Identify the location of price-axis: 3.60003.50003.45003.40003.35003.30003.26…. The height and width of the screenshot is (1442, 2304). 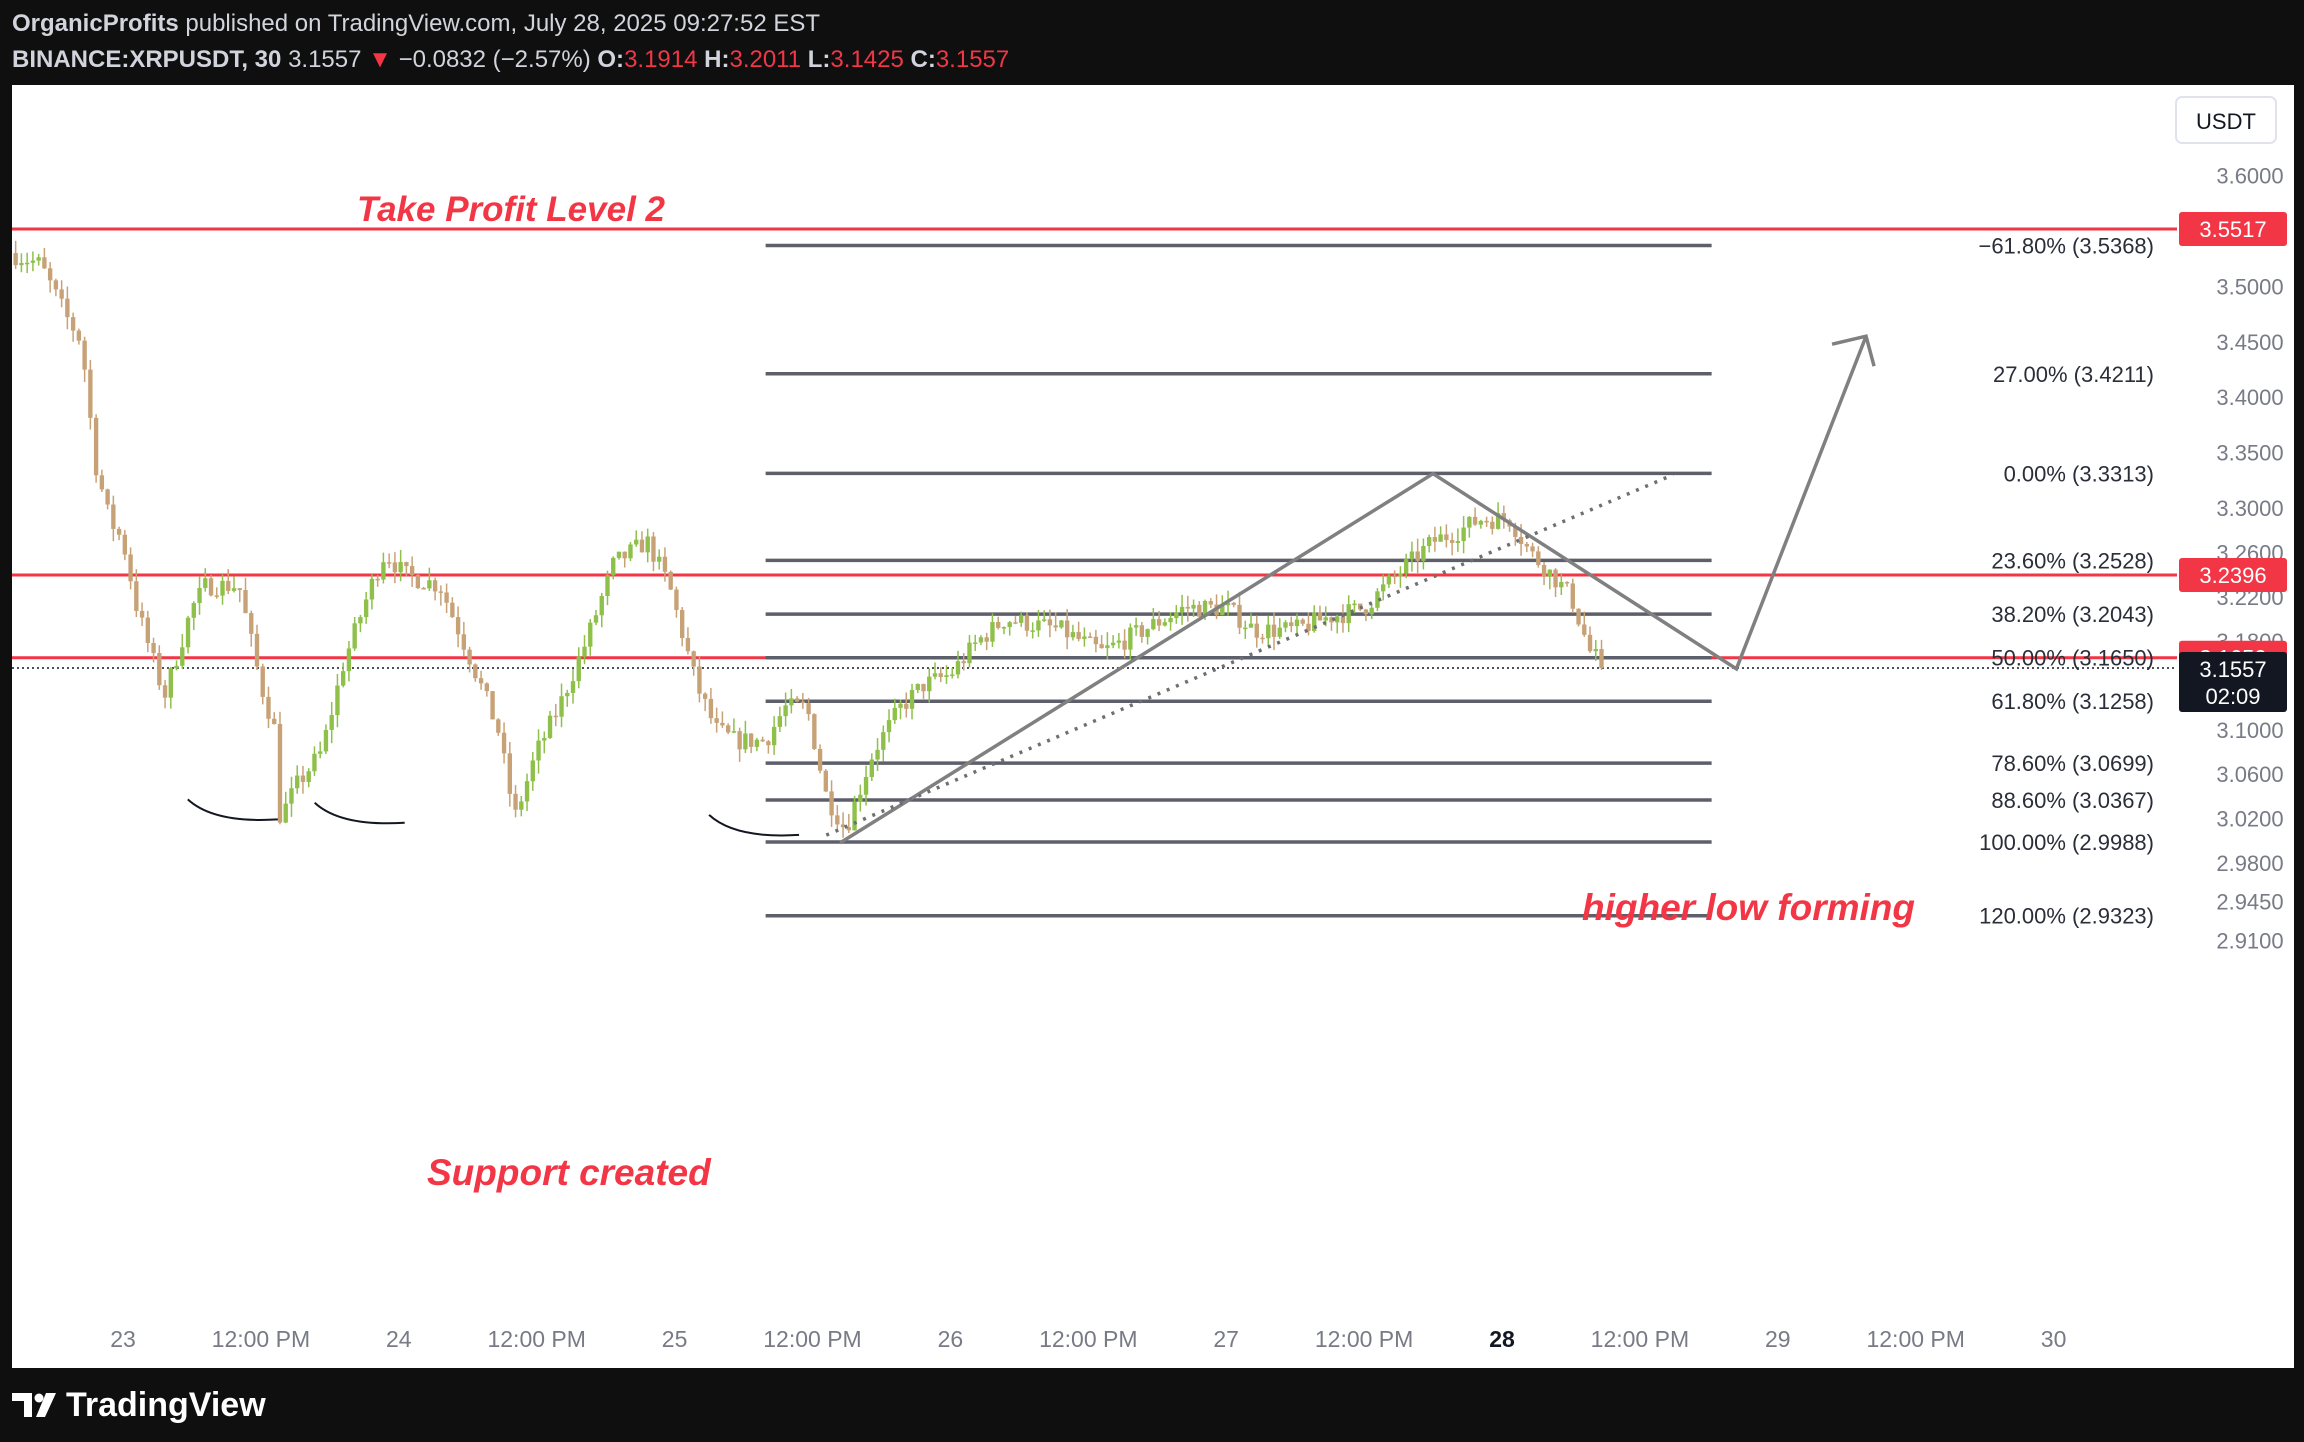
(2233, 558).